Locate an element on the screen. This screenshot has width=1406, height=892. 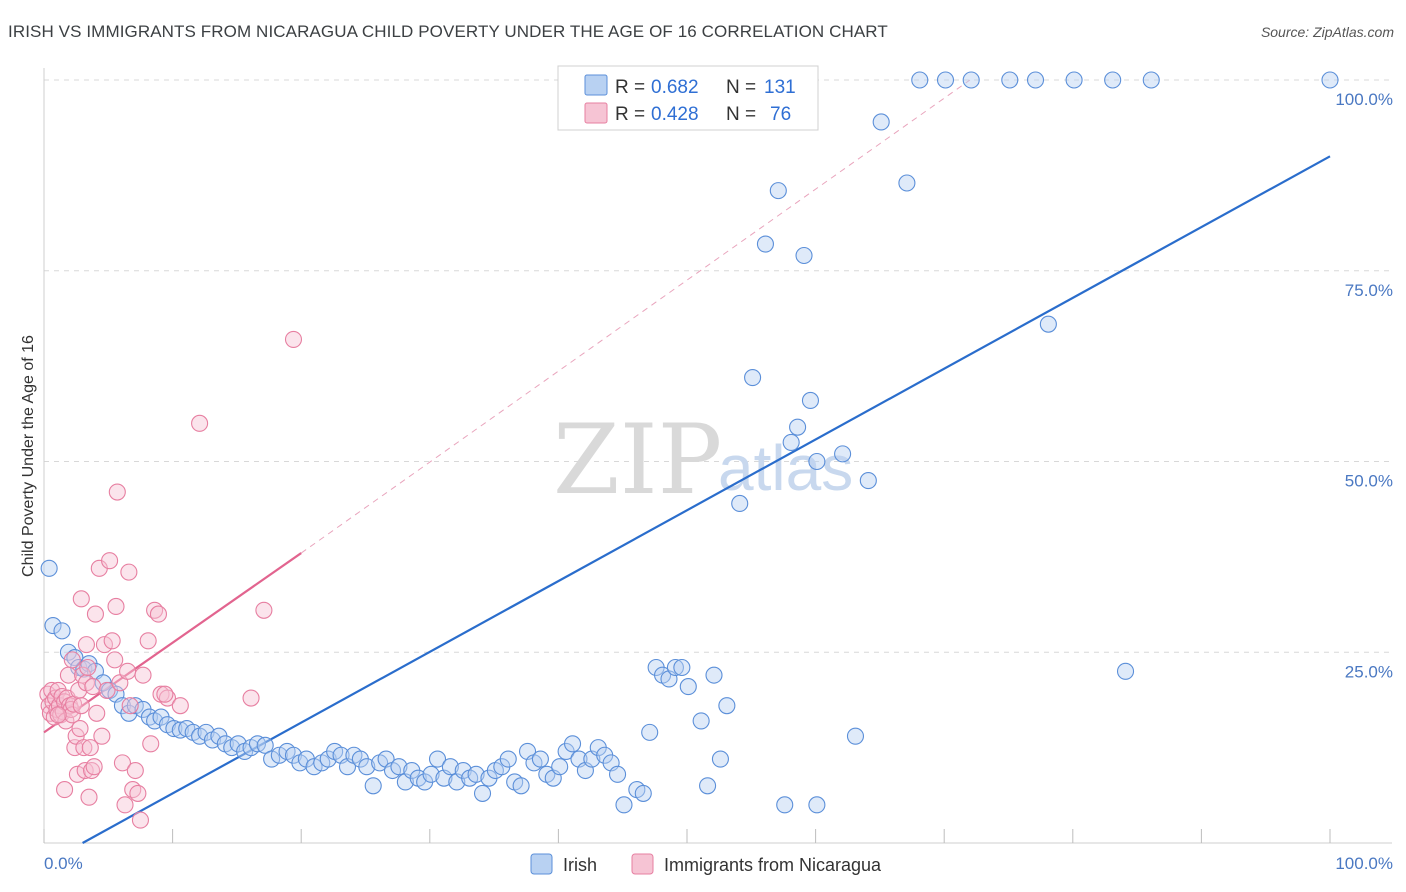
series-legend: Irish Immigrants from Nicaragua is located at coordinates (706, 864).